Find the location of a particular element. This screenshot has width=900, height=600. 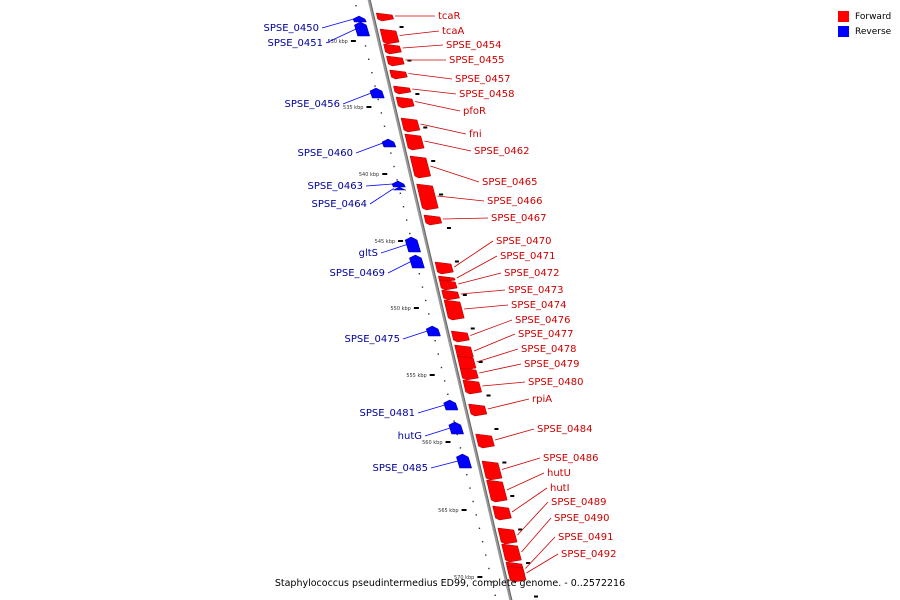

forward-gene-label: SPSE_0489 is located at coordinates (579, 502).